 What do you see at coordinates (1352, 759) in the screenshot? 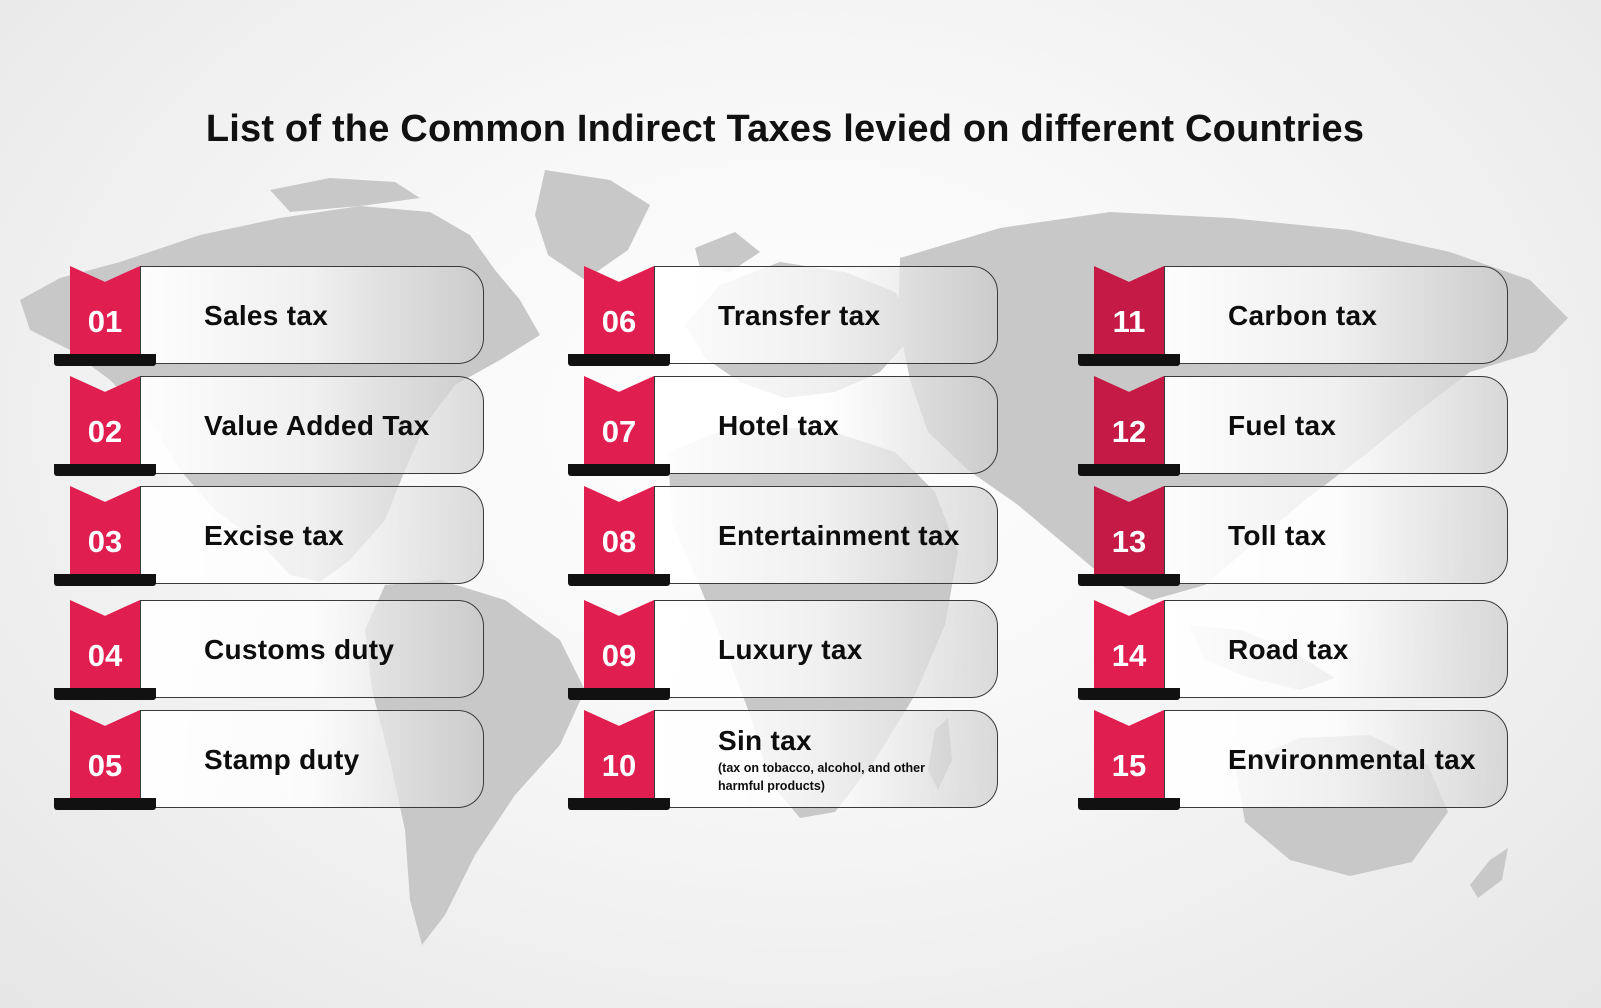
I see `item-label: Environmental tax` at bounding box center [1352, 759].